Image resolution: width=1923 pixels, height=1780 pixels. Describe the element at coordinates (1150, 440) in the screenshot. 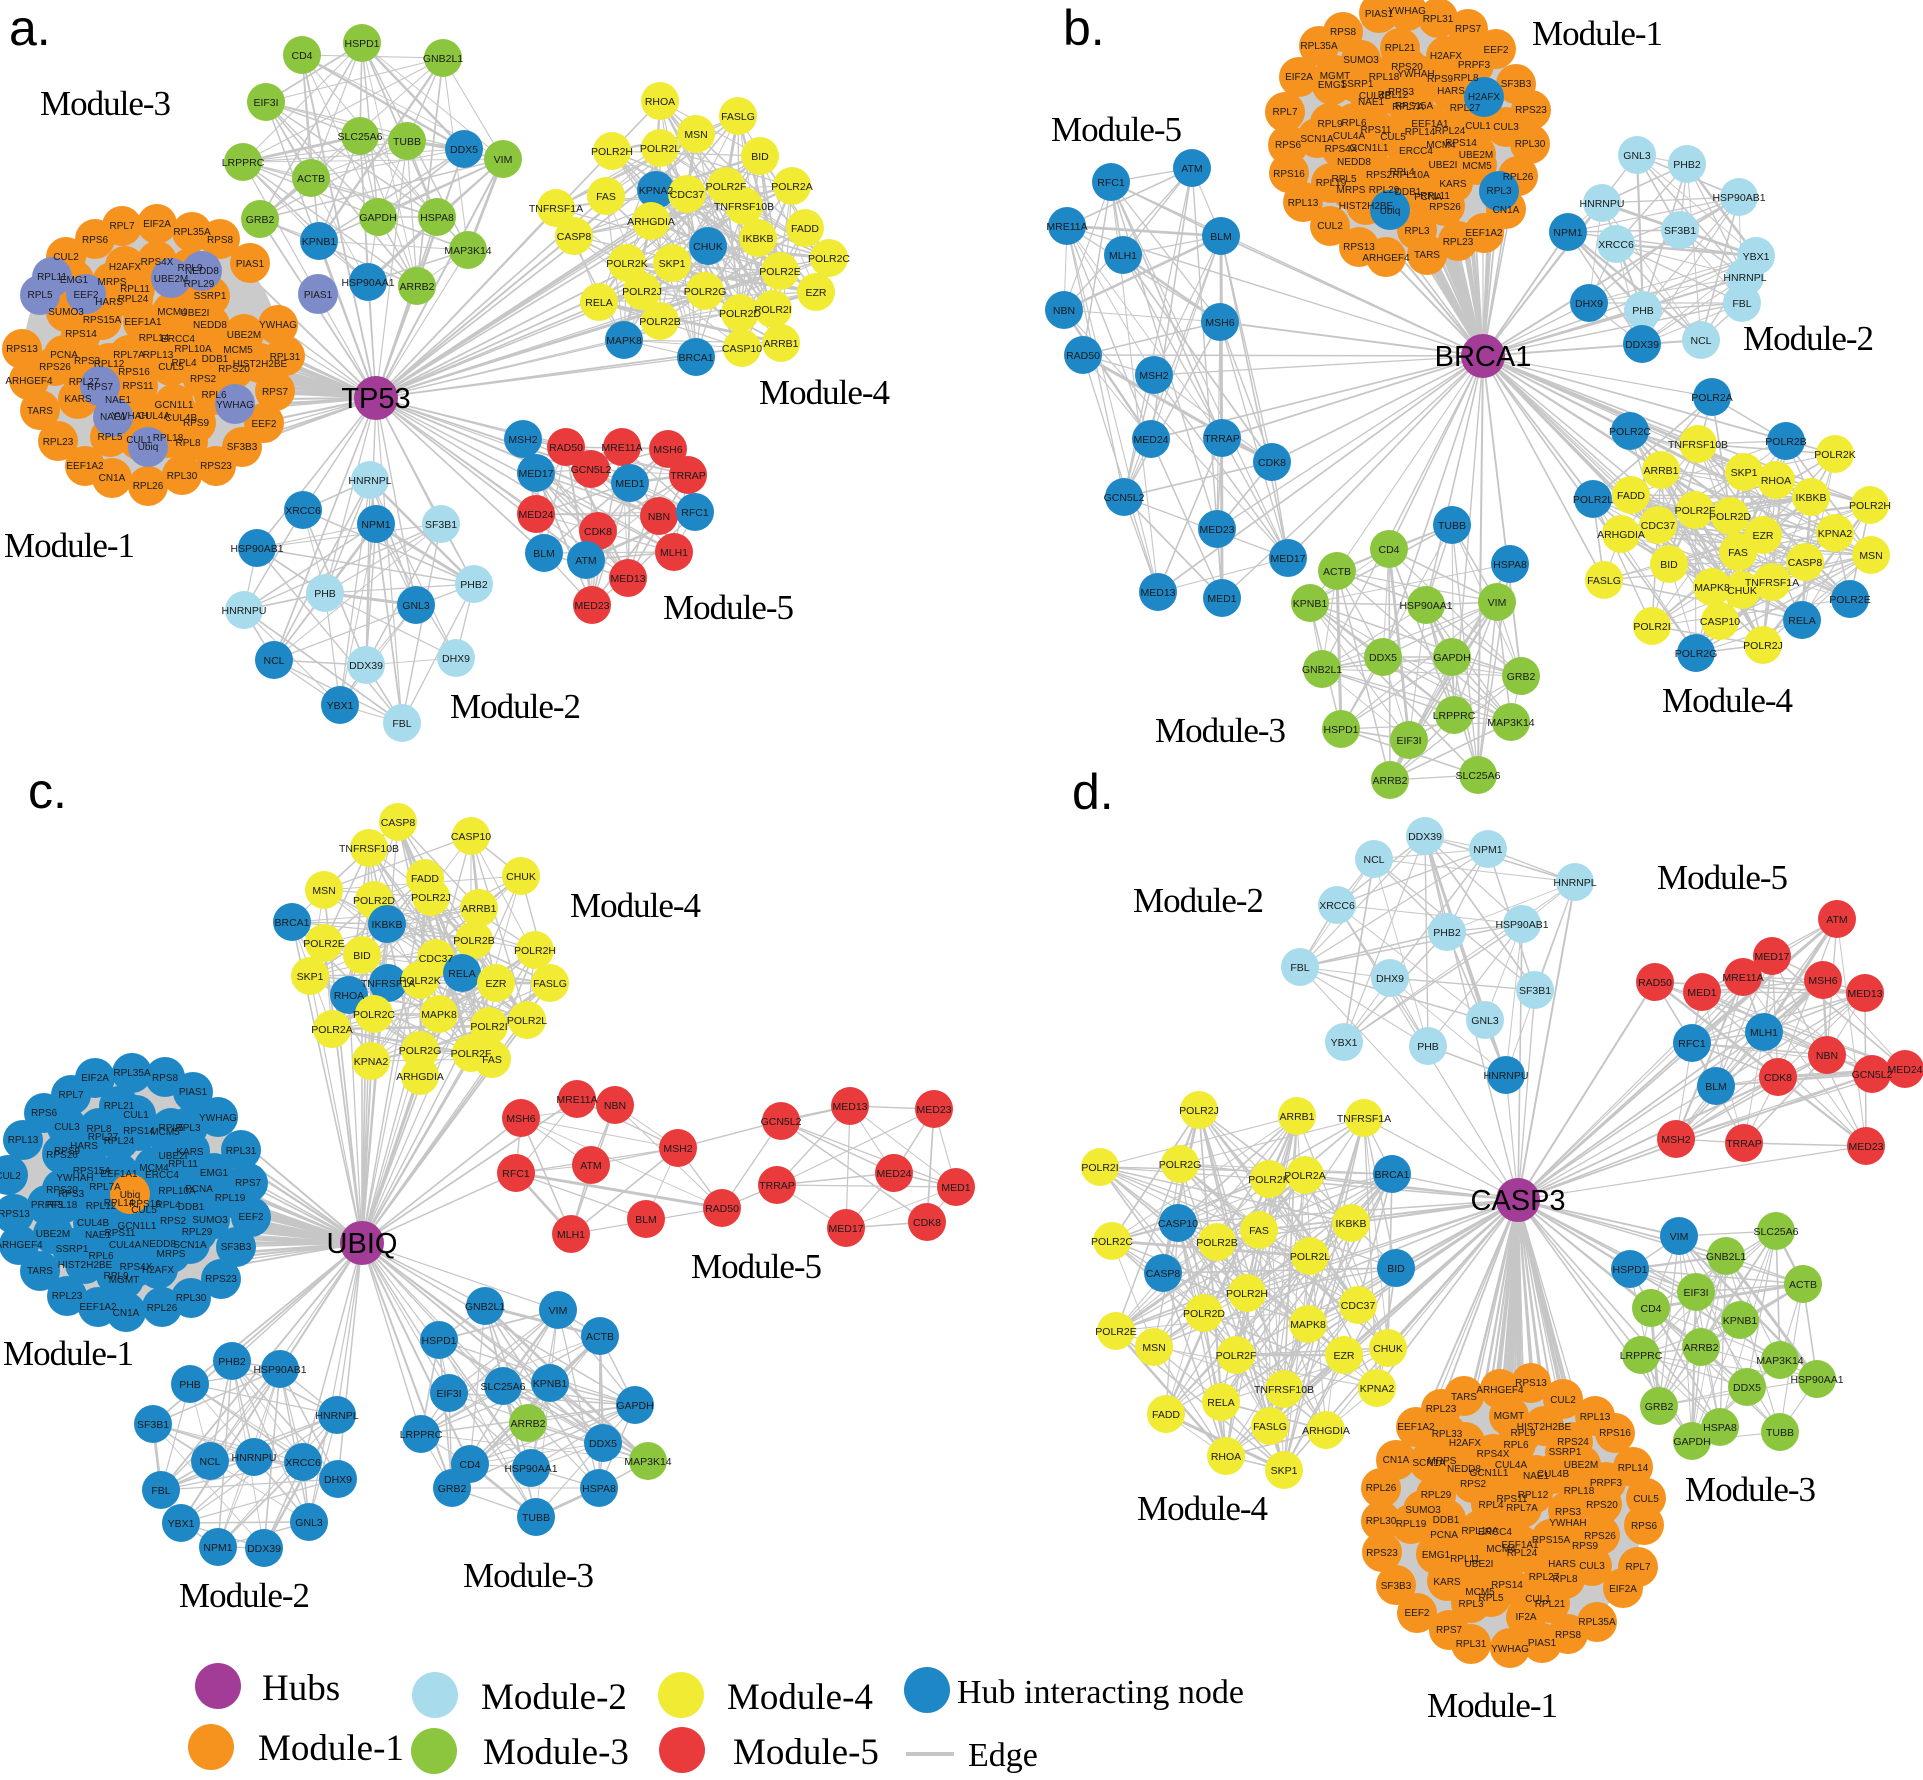

I see `svg-text: MED24` at that location.